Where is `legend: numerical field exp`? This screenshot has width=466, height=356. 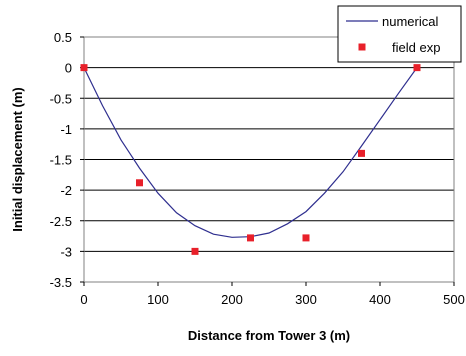
legend: numerical field exp is located at coordinates (399, 34).